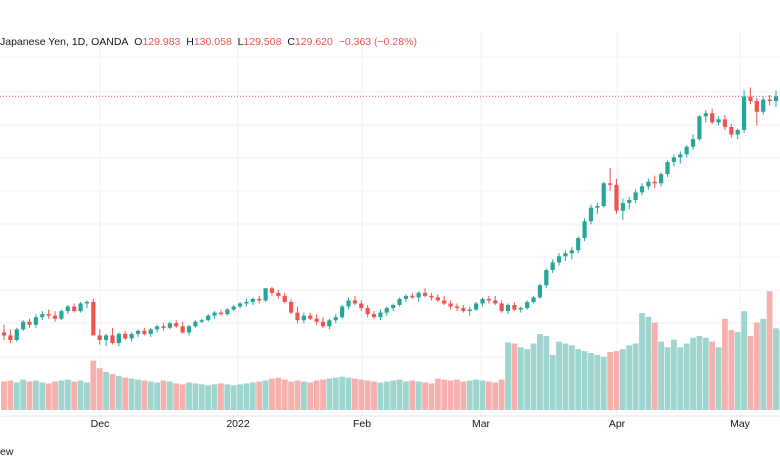 The image size is (780, 470). I want to click on x-axis-label: Feb, so click(362, 424).